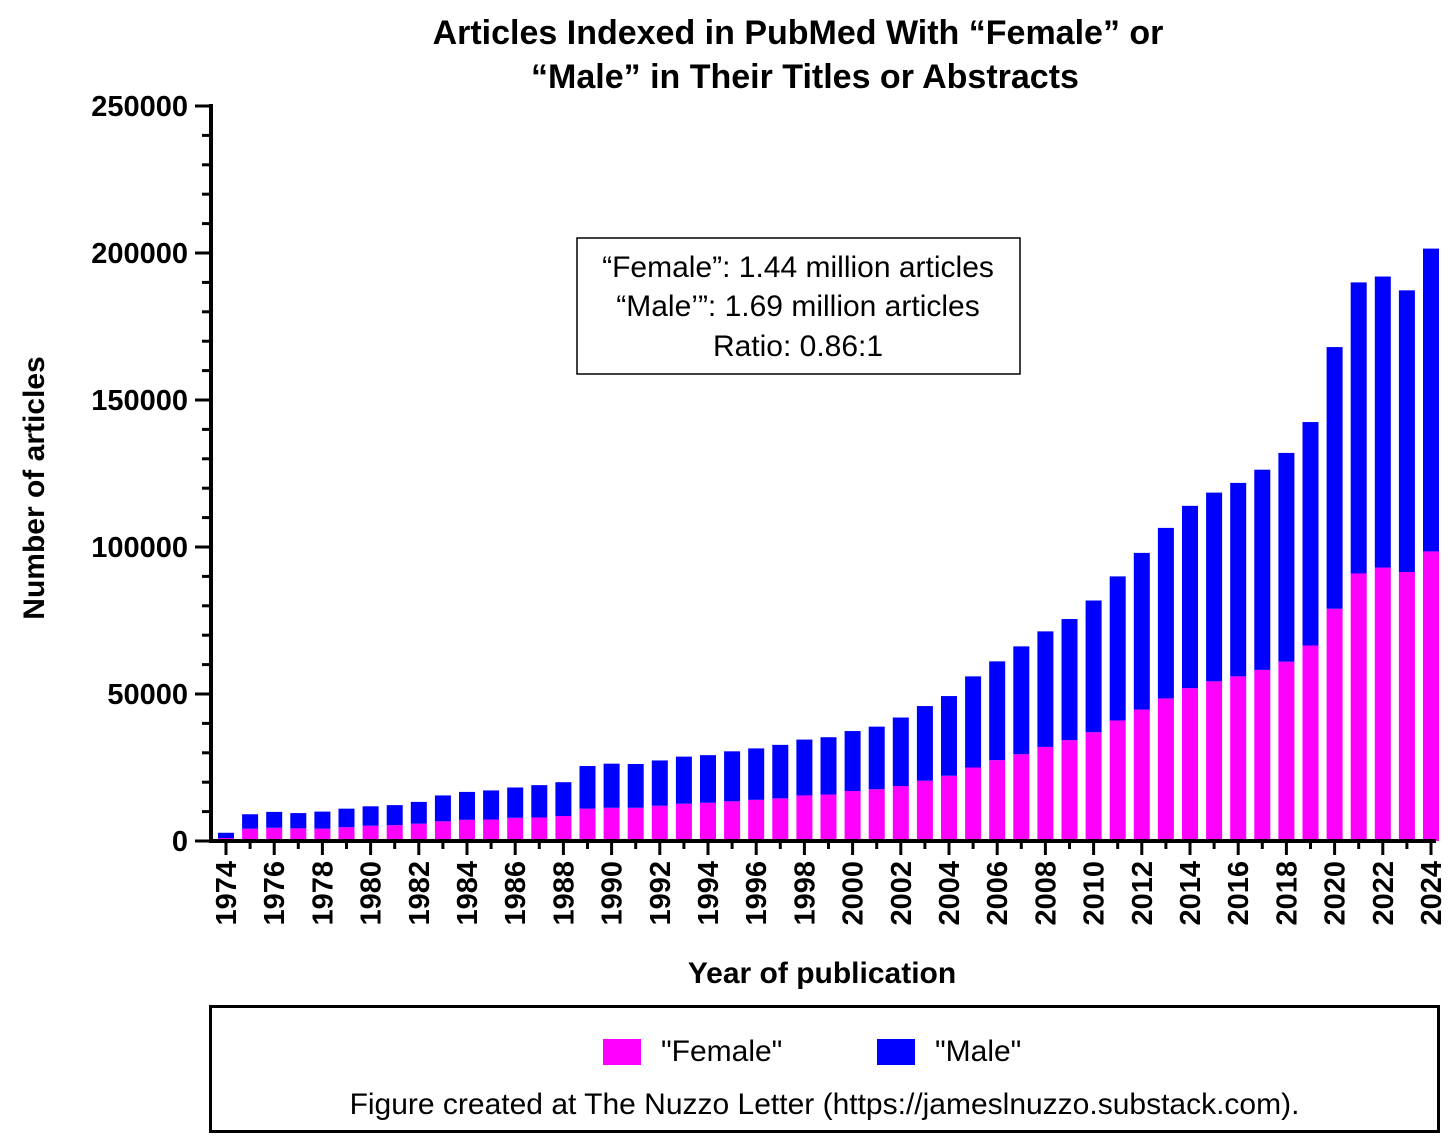  What do you see at coordinates (139, 474) in the screenshot?
I see `y-tick-labels: 0 50000 100000 150000 200000 250000` at bounding box center [139, 474].